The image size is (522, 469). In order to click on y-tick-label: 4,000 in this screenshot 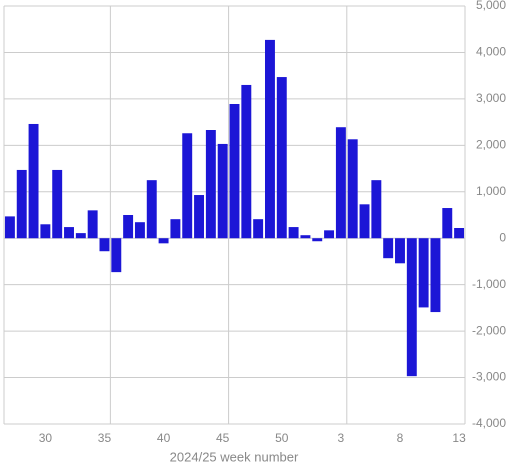, I will do `click(491, 52)`.